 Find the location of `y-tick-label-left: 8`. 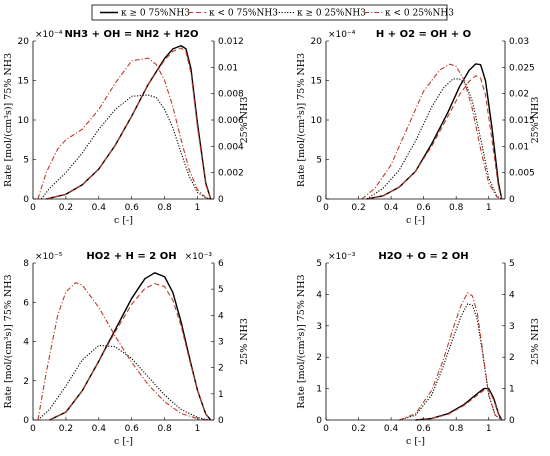

y-tick-label-left: 8 is located at coordinates (26, 264).